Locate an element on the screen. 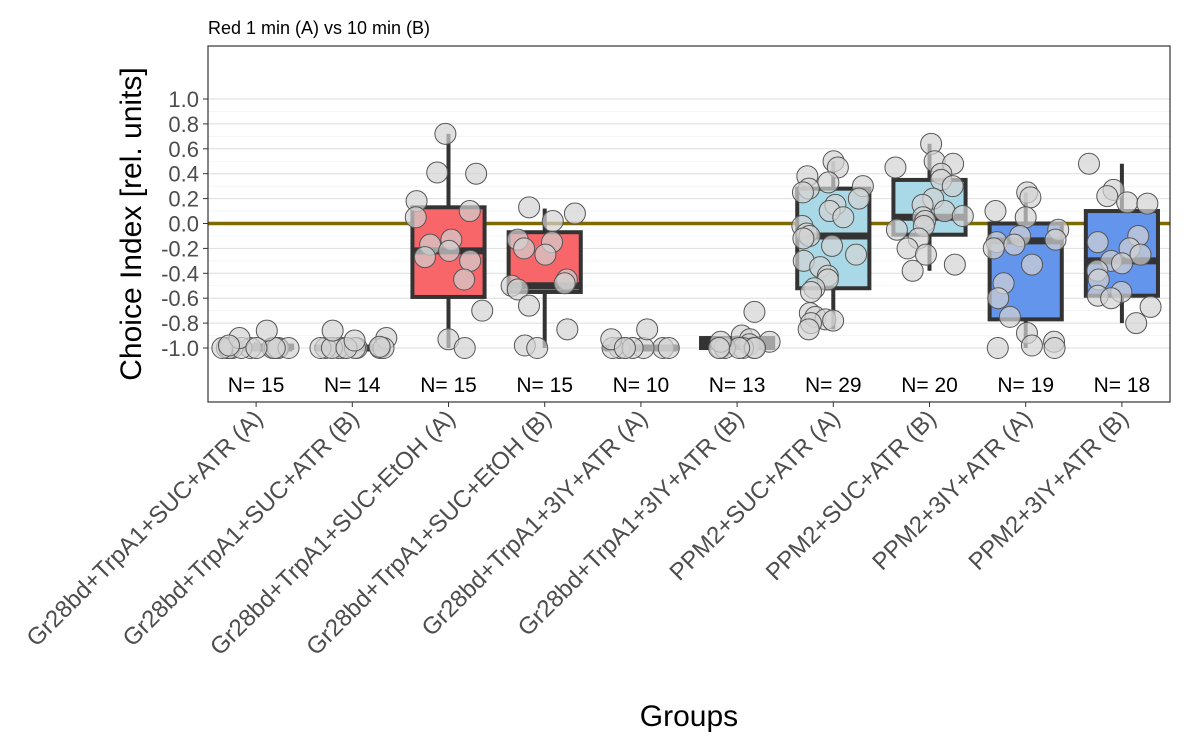  x-tick-label: PPM2+SUC+ATR (B) is located at coordinates (851, 495).